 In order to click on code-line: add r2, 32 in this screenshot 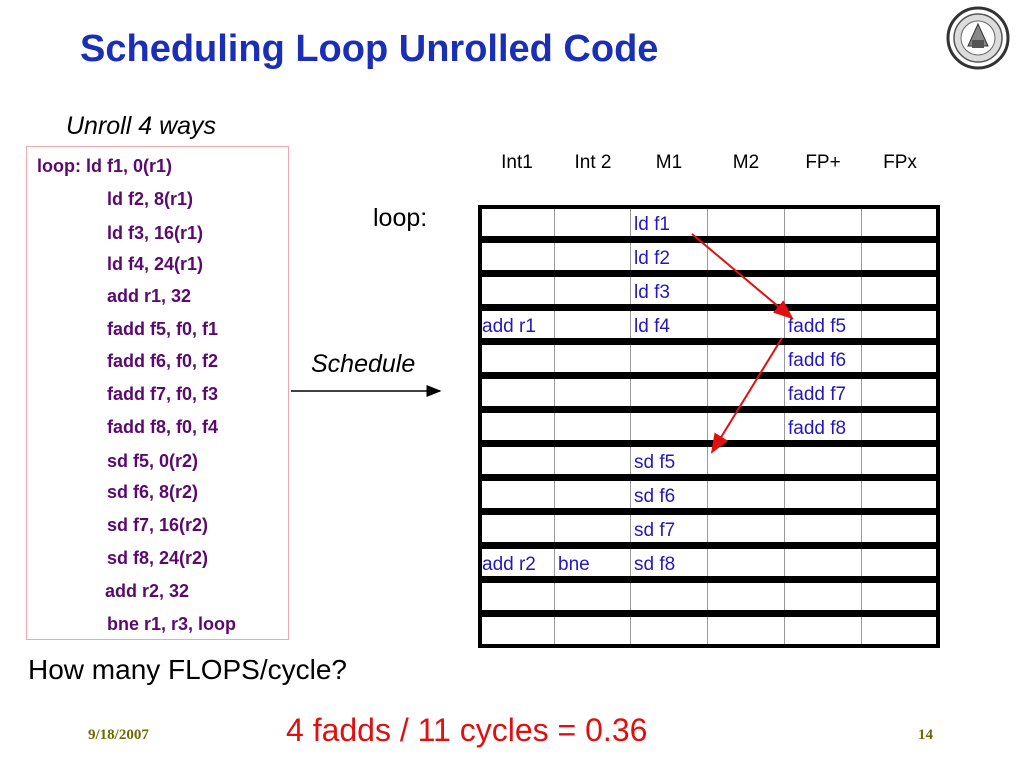, I will do `click(147, 591)`.